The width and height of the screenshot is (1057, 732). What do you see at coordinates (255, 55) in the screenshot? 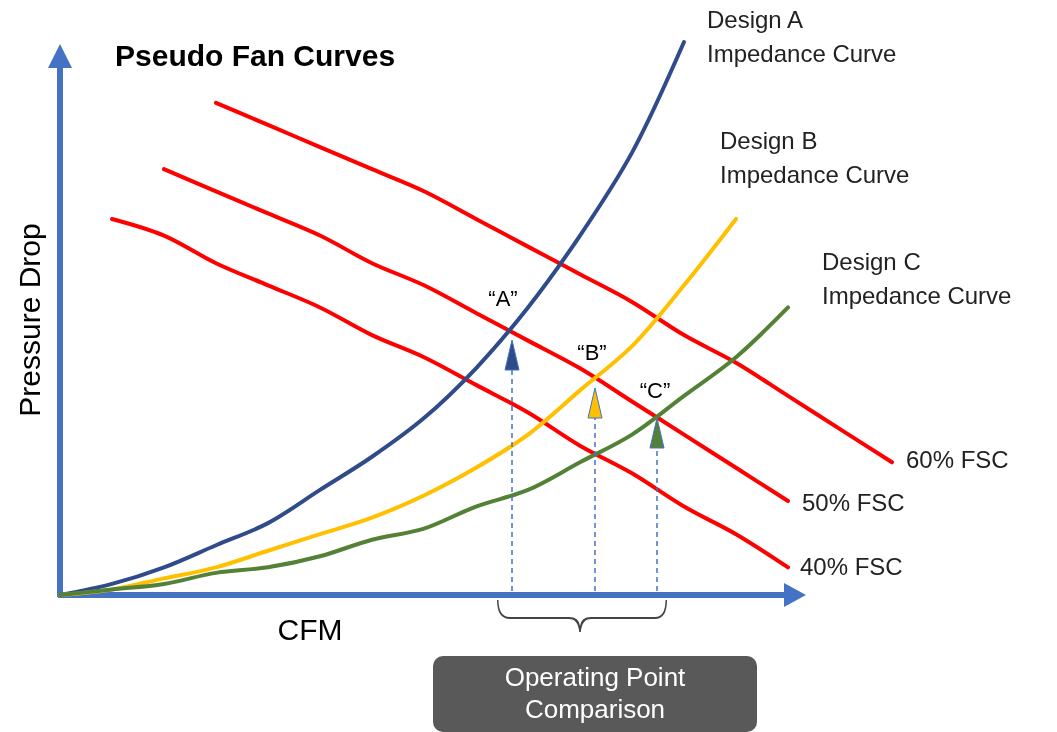
I see `chart-title: Pseudo Fan Curves` at bounding box center [255, 55].